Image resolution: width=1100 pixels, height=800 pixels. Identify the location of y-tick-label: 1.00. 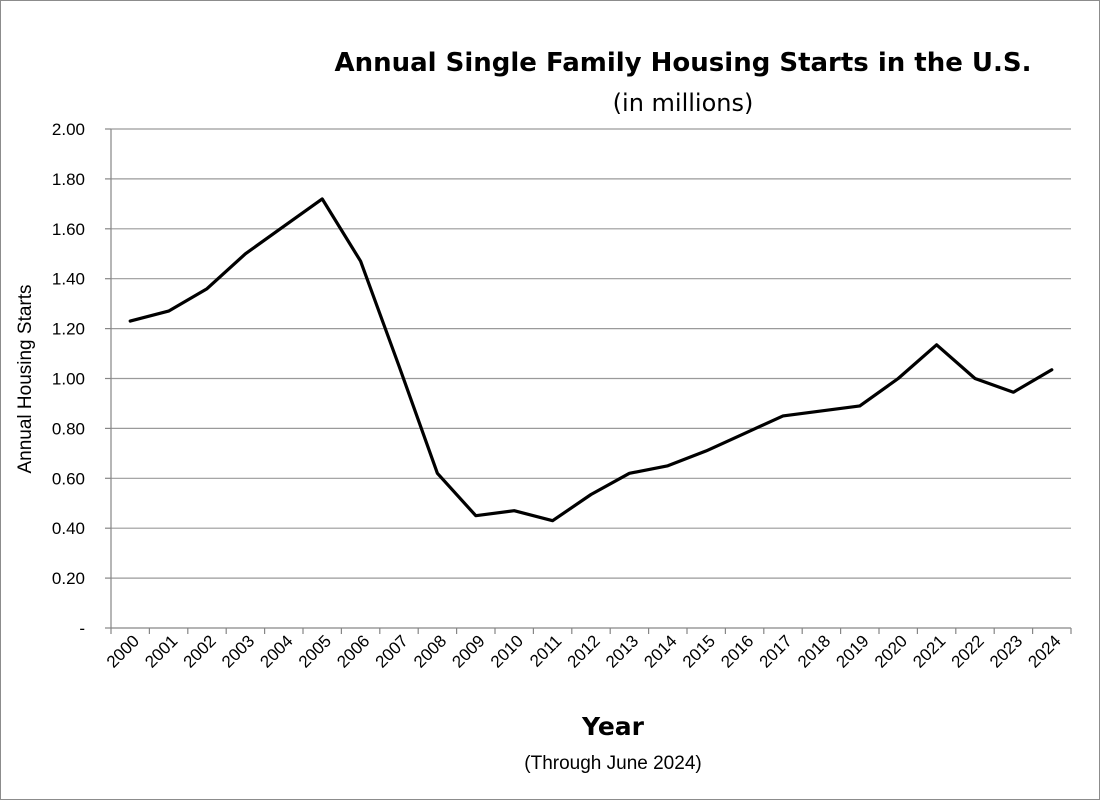
(68, 379).